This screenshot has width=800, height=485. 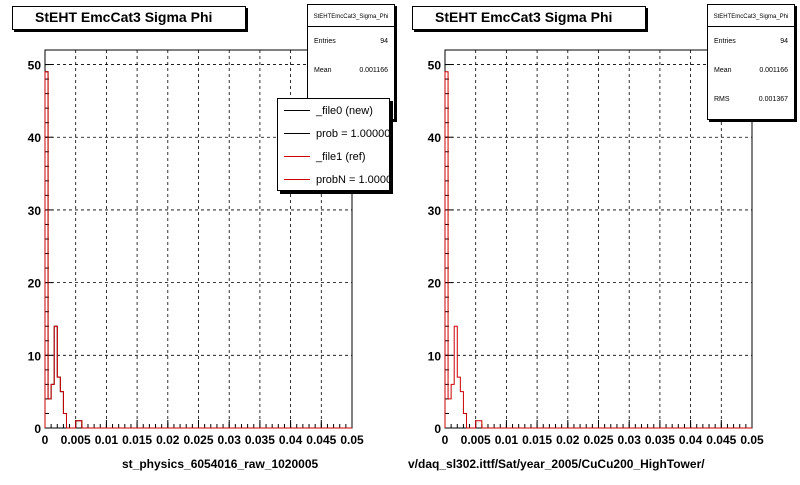 I want to click on legend-swatch-prob, so click(x=297, y=133).